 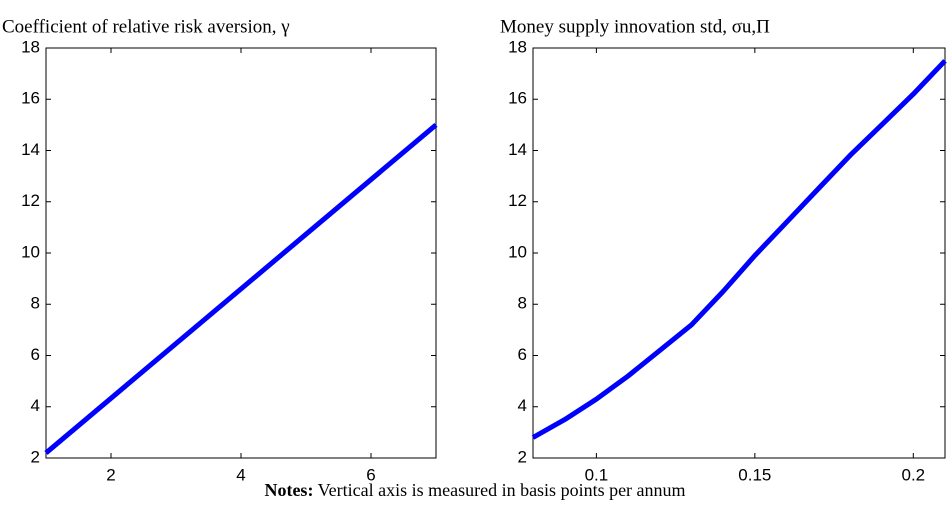 I want to click on chart-title: Money supply innovation std, σu,Π, so click(x=635, y=26).